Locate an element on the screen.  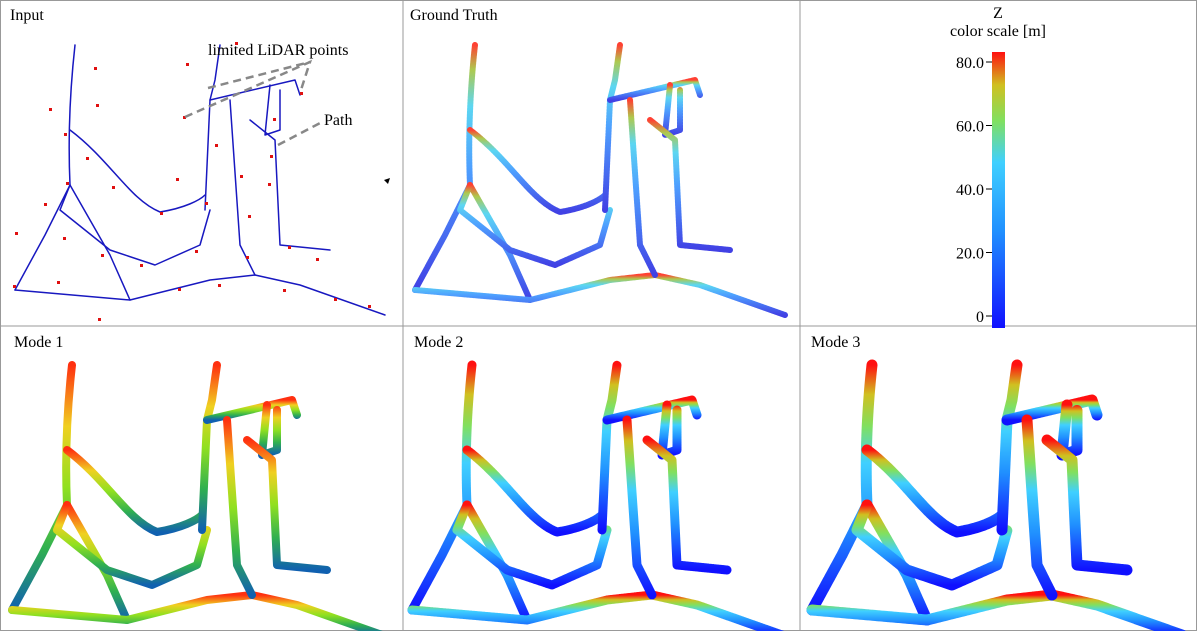
panel-title: Ground Truth is located at coordinates (454, 15).